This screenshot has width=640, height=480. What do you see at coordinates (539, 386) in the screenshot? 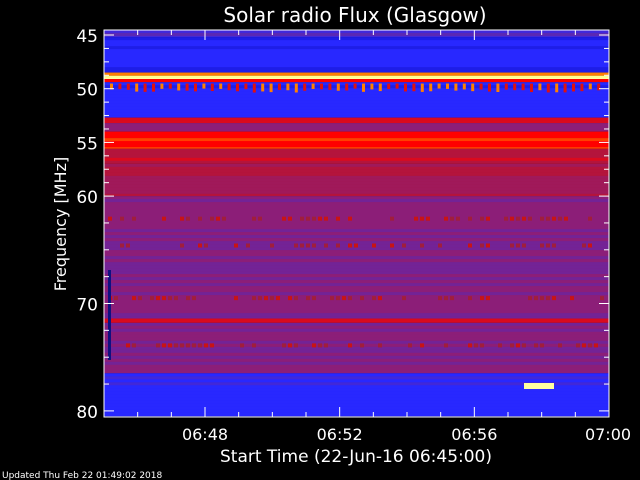
I see `burst-feature` at bounding box center [539, 386].